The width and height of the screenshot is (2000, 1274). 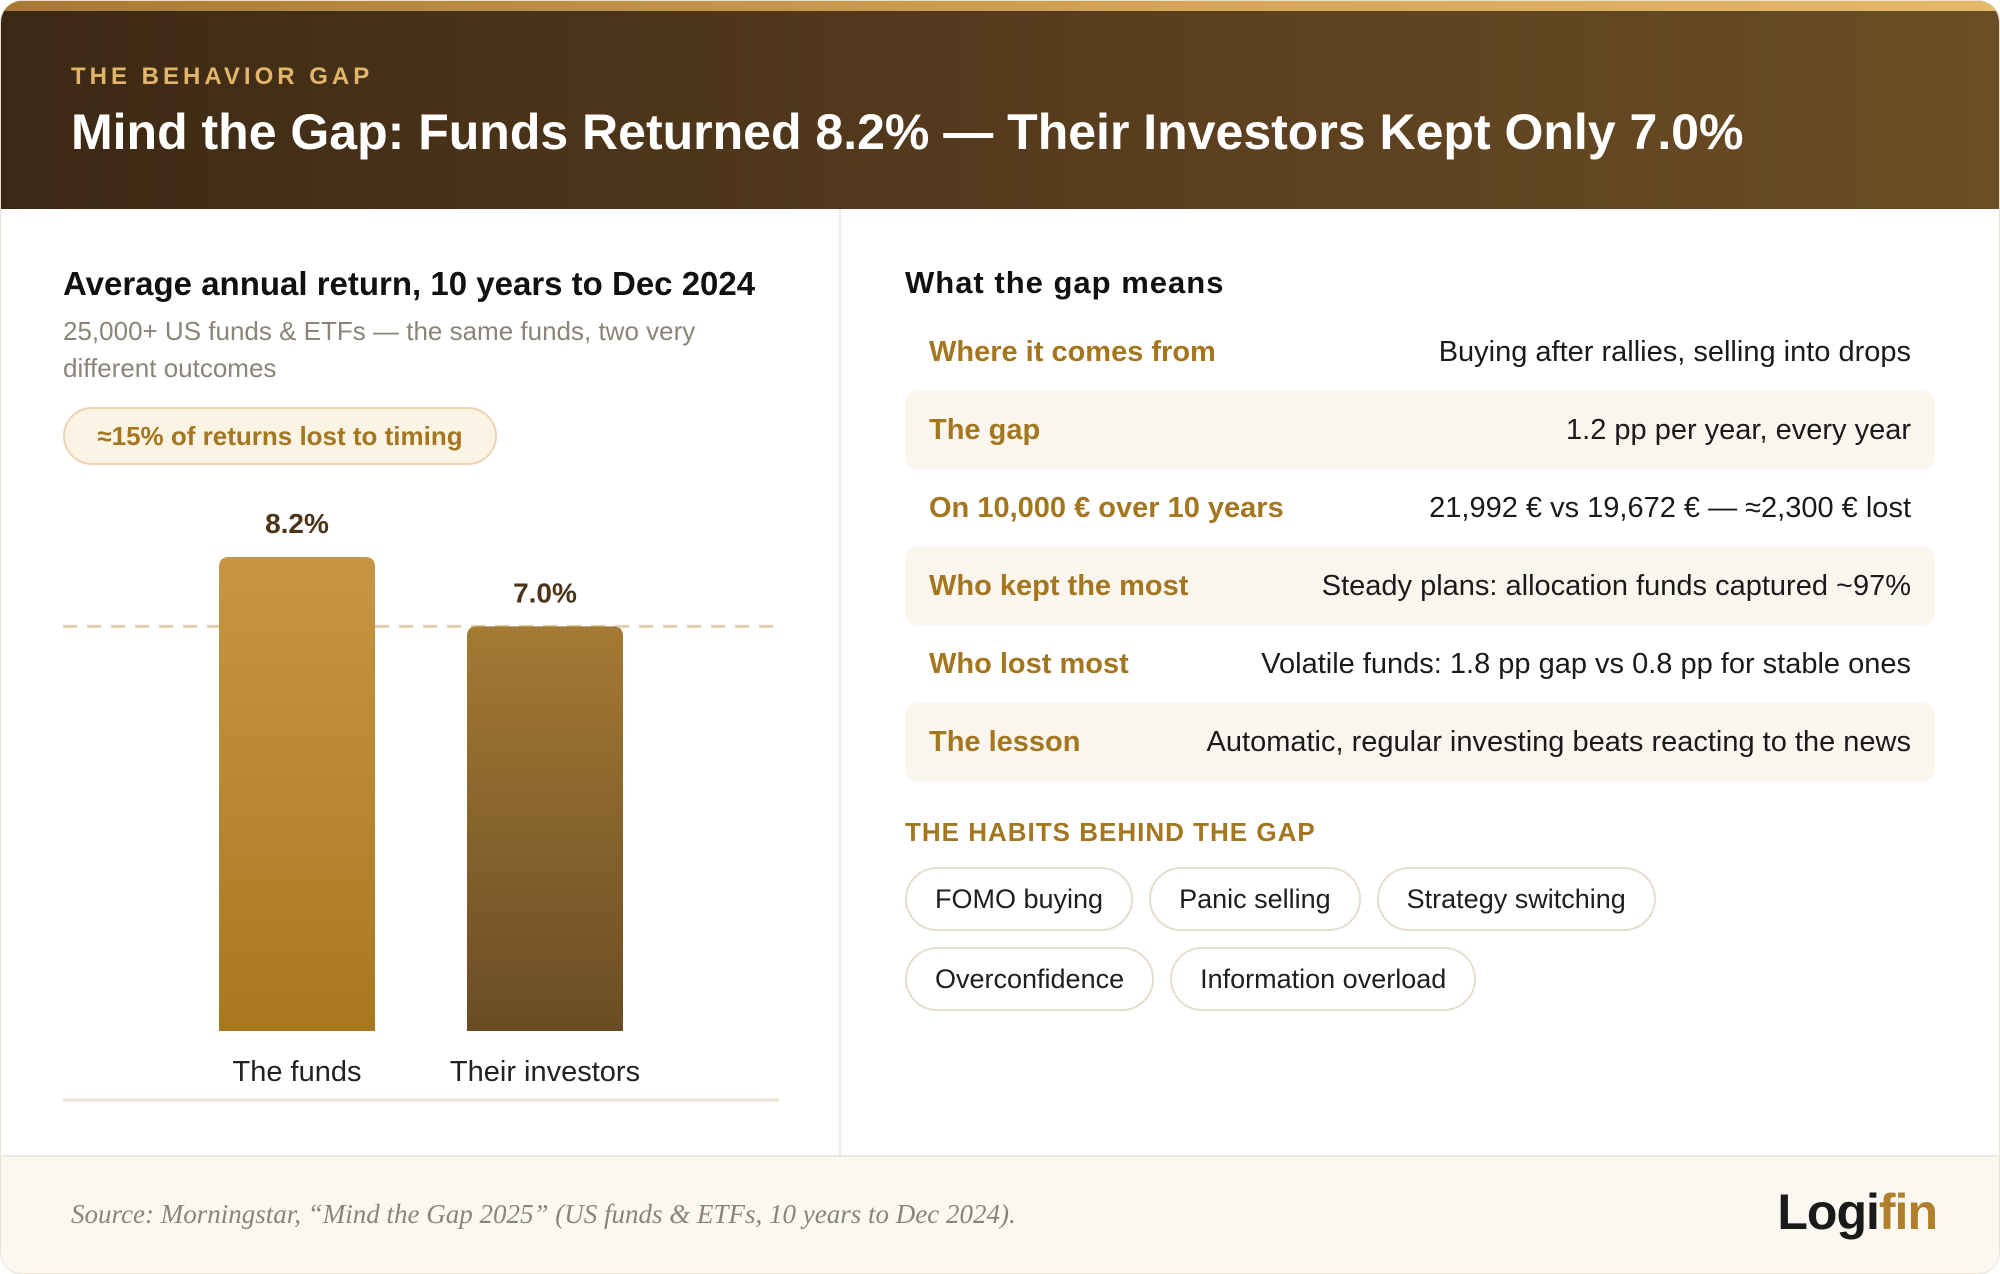 What do you see at coordinates (1674, 351) in the screenshot?
I see `detail-value: Buying after rallies, selling into drops` at bounding box center [1674, 351].